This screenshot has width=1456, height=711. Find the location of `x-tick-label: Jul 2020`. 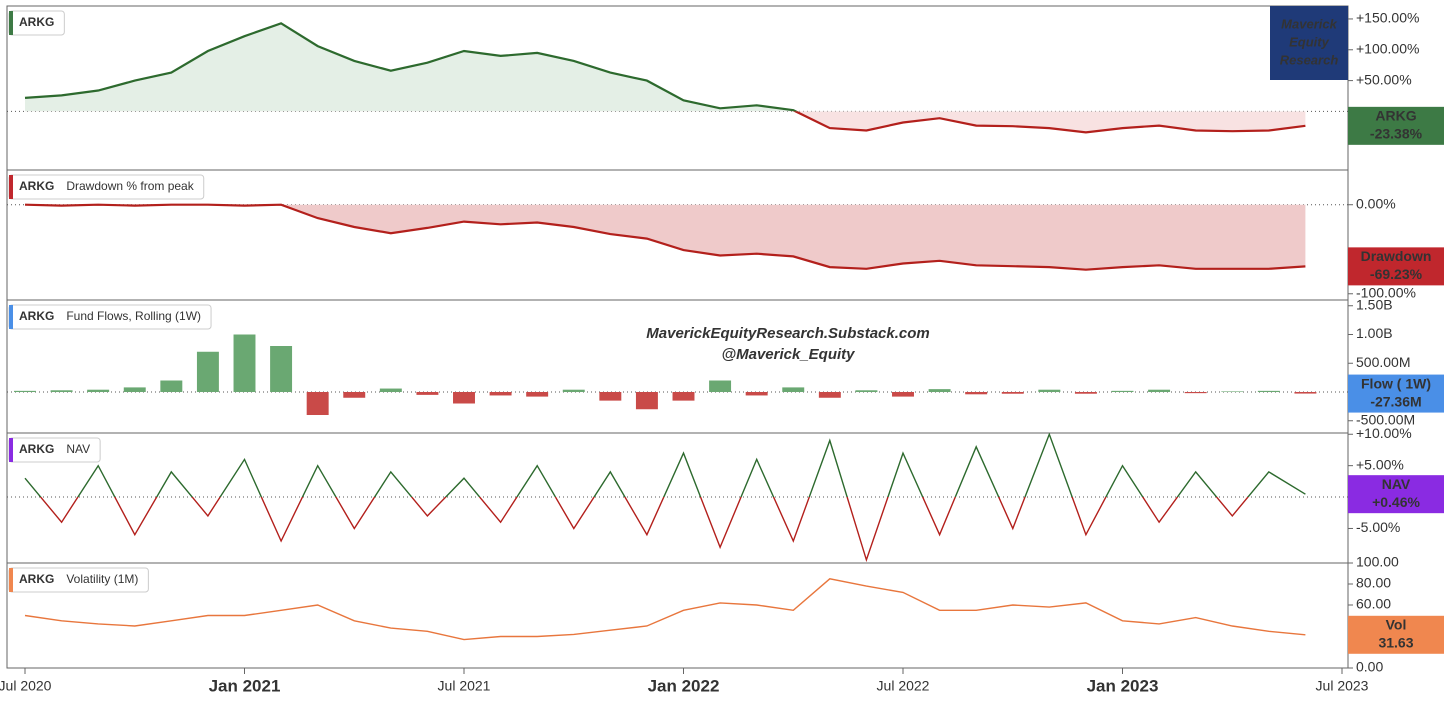

x-tick-label: Jul 2020 is located at coordinates (26, 686).